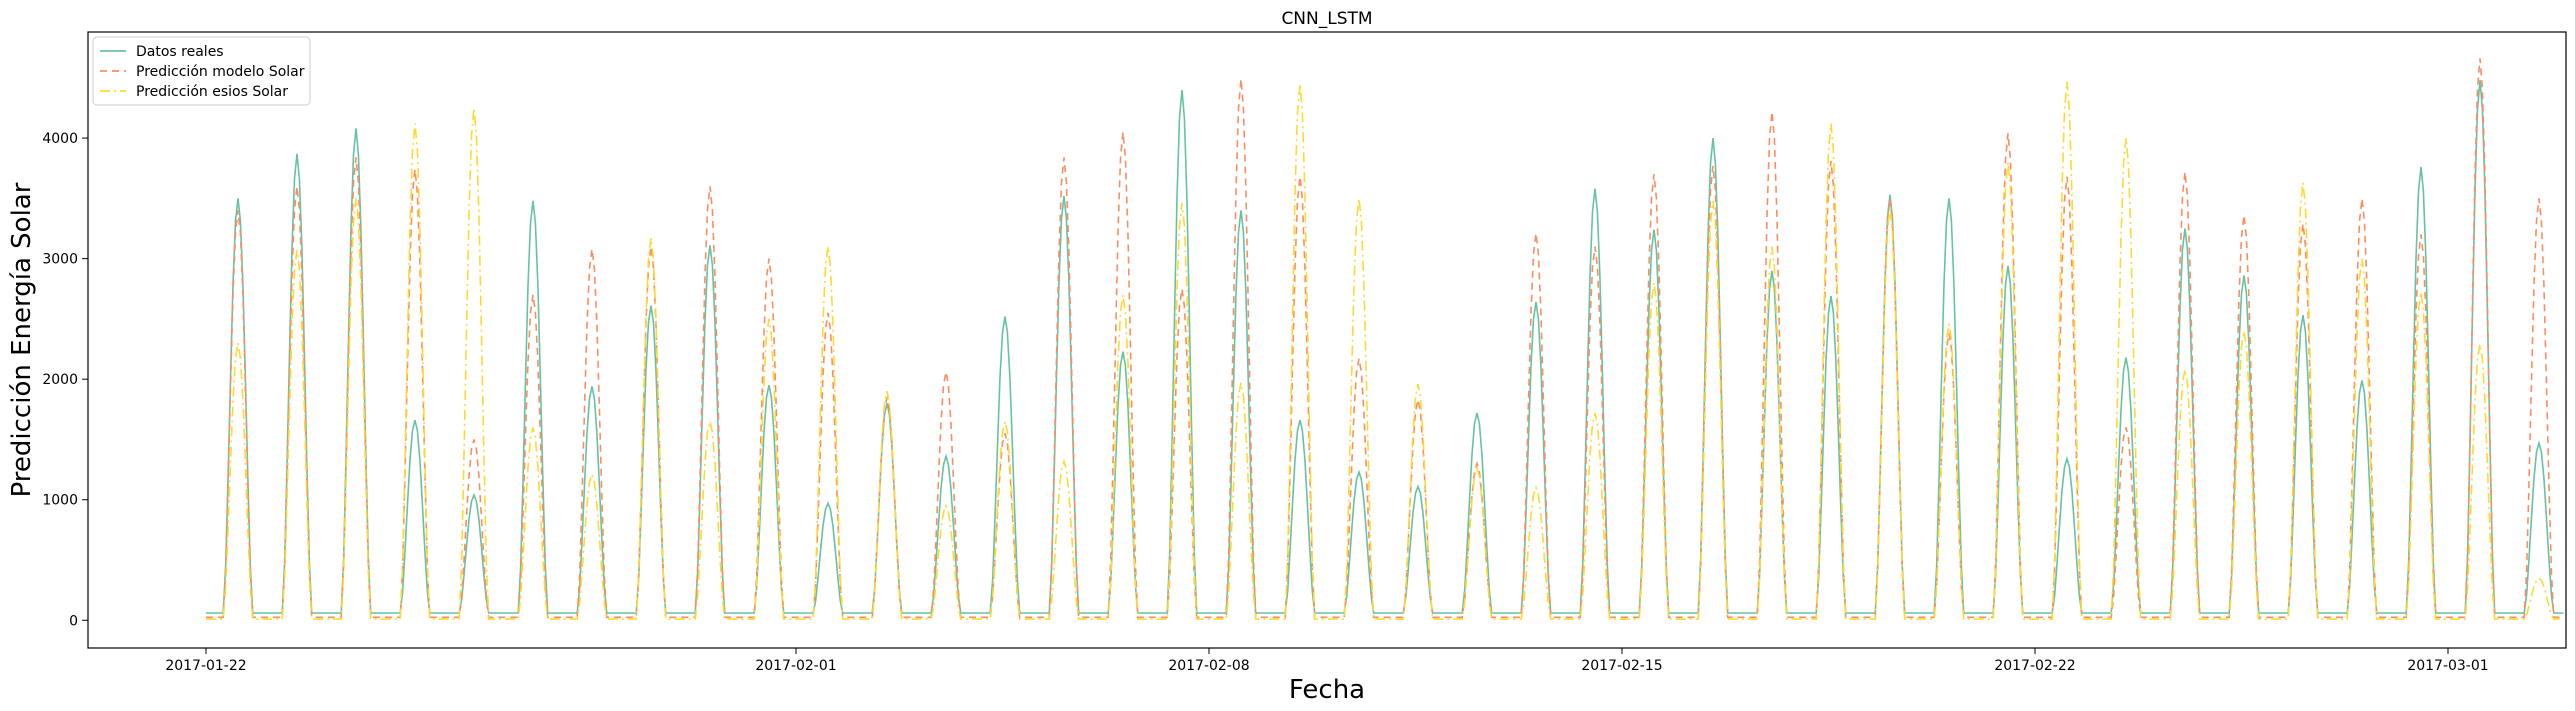 The height and width of the screenshot is (711, 2575). I want to click on y-tick-label: 0, so click(73, 621).